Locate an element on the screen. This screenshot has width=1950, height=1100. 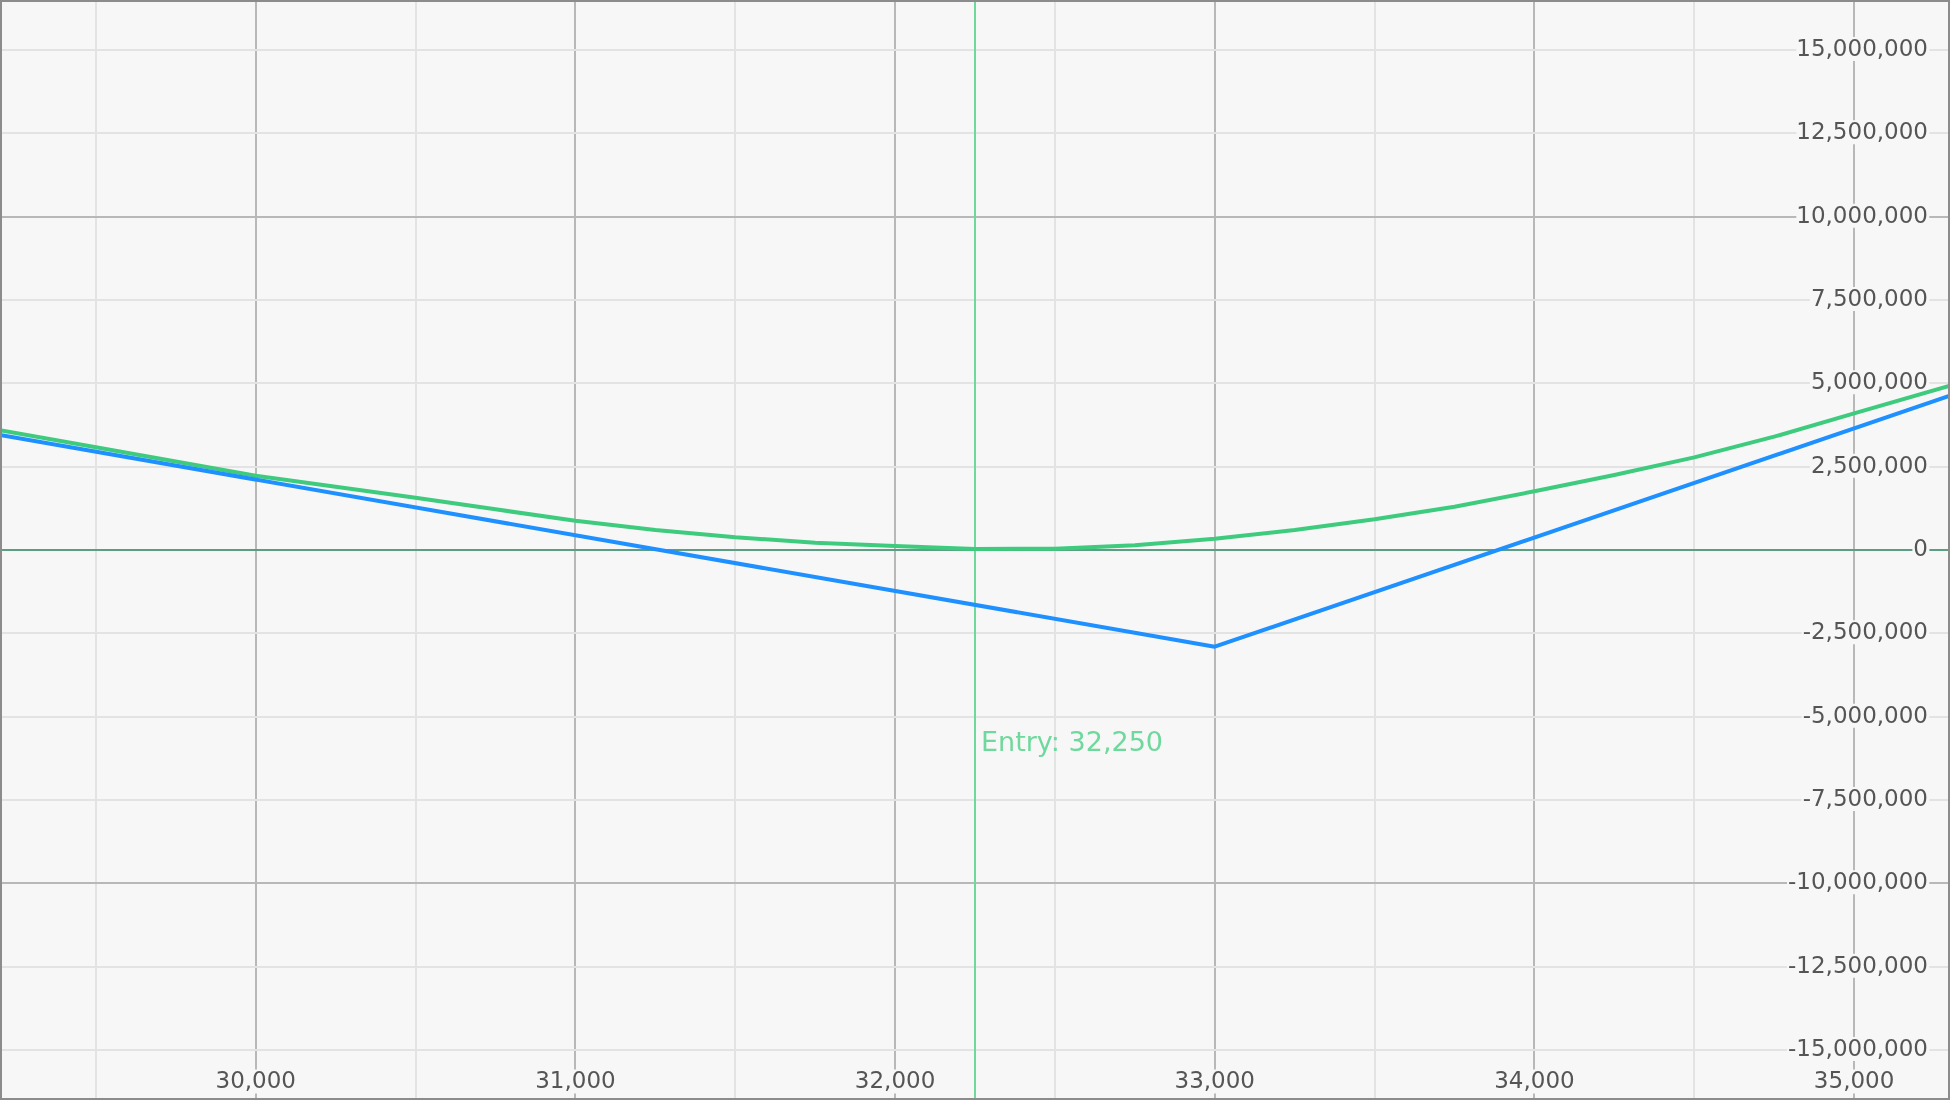
y-tick-label: -7,500,000 is located at coordinates (1865, 797).